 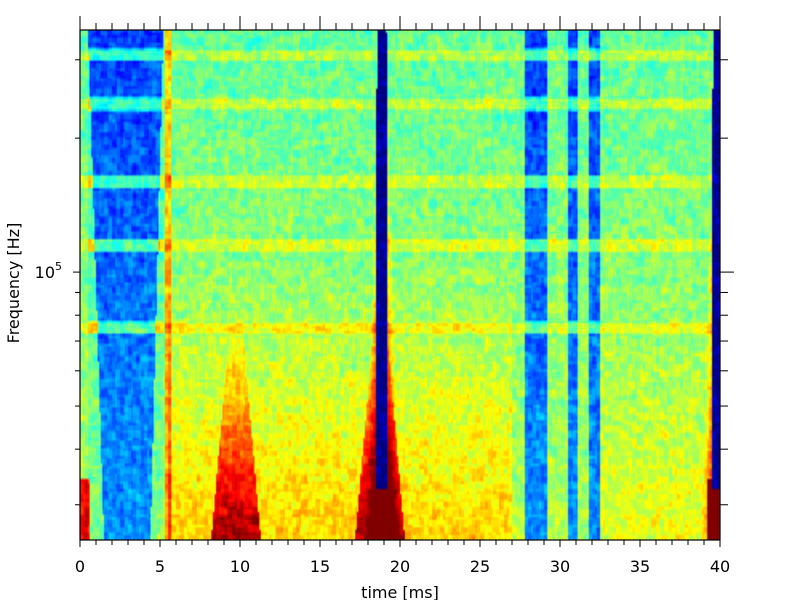 What do you see at coordinates (48, 271) in the screenshot?
I see `y-tick-label: 105` at bounding box center [48, 271].